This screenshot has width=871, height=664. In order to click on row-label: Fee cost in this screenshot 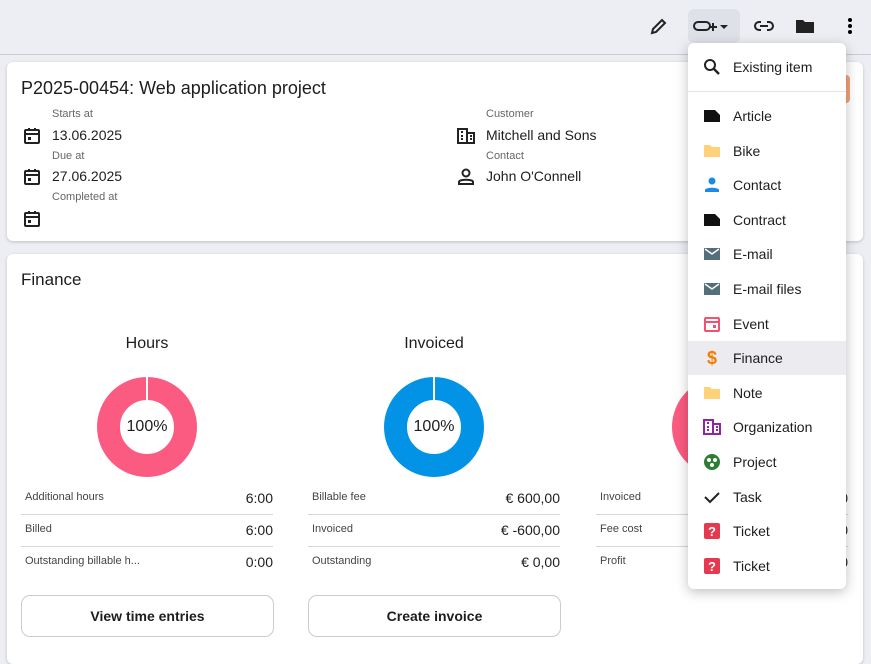, I will do `click(621, 529)`.